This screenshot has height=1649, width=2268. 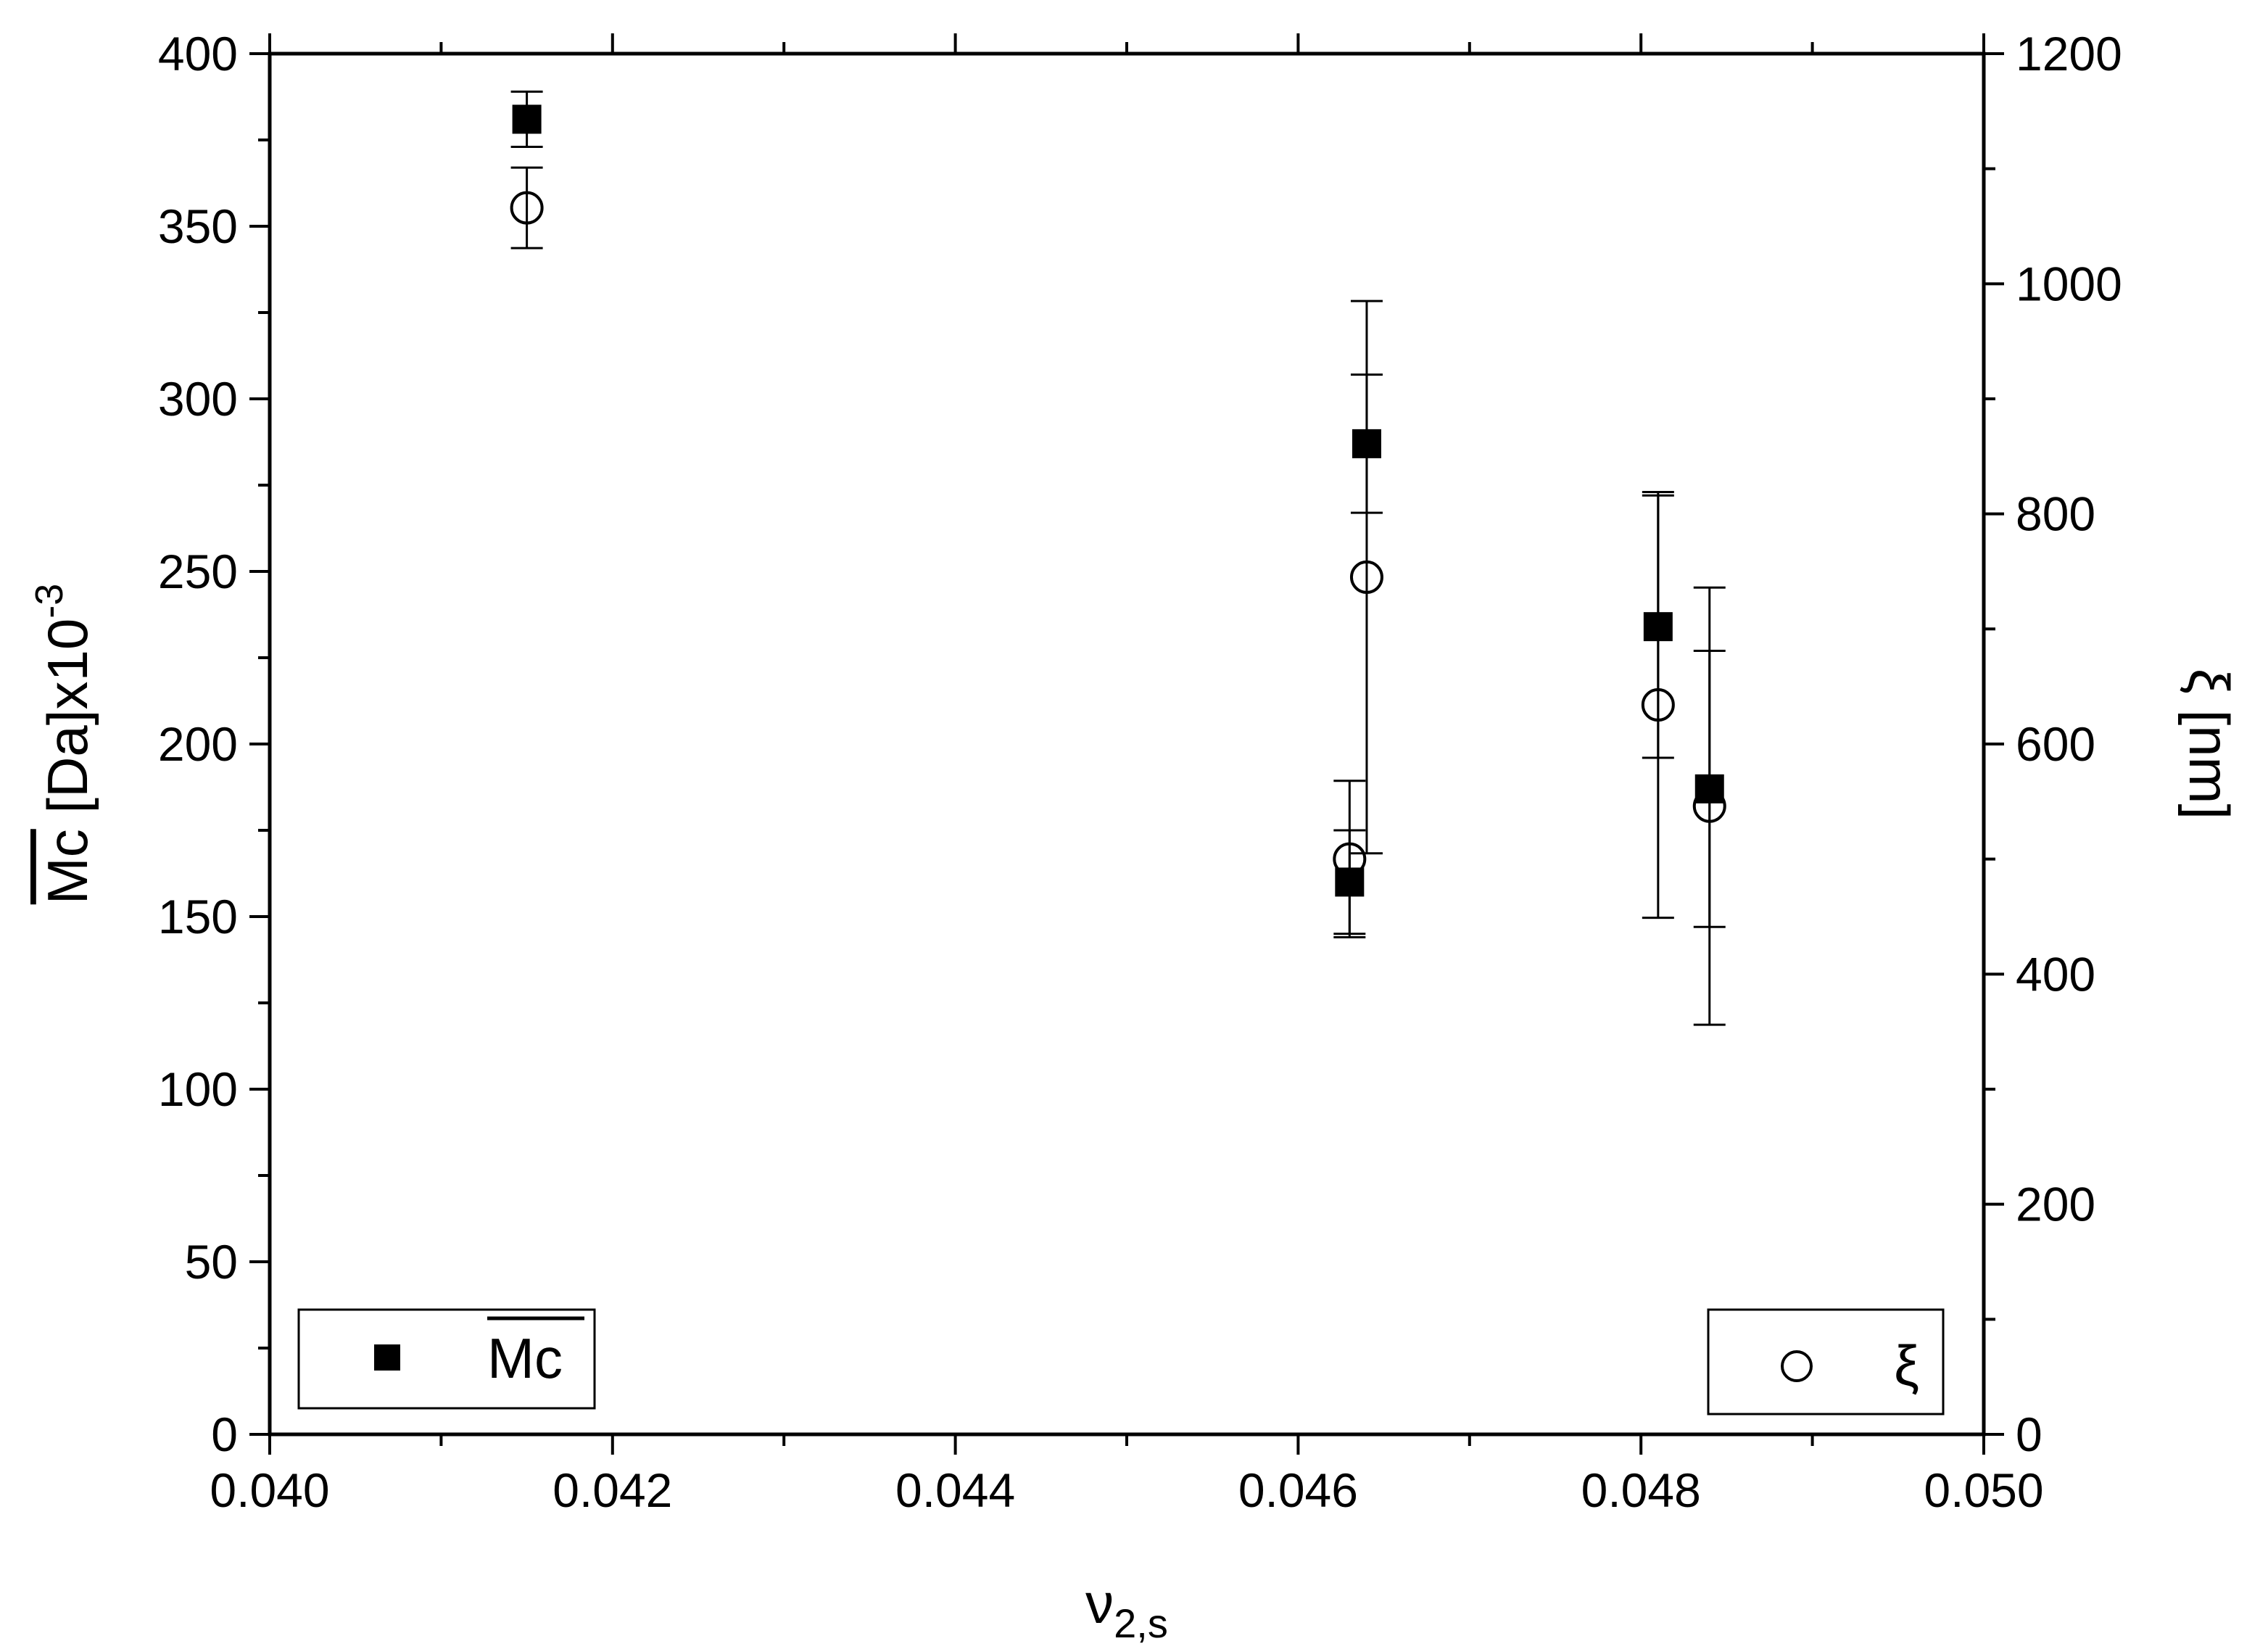 What do you see at coordinates (955, 1490) in the screenshot?
I see `x-tick-label: 0.044` at bounding box center [955, 1490].